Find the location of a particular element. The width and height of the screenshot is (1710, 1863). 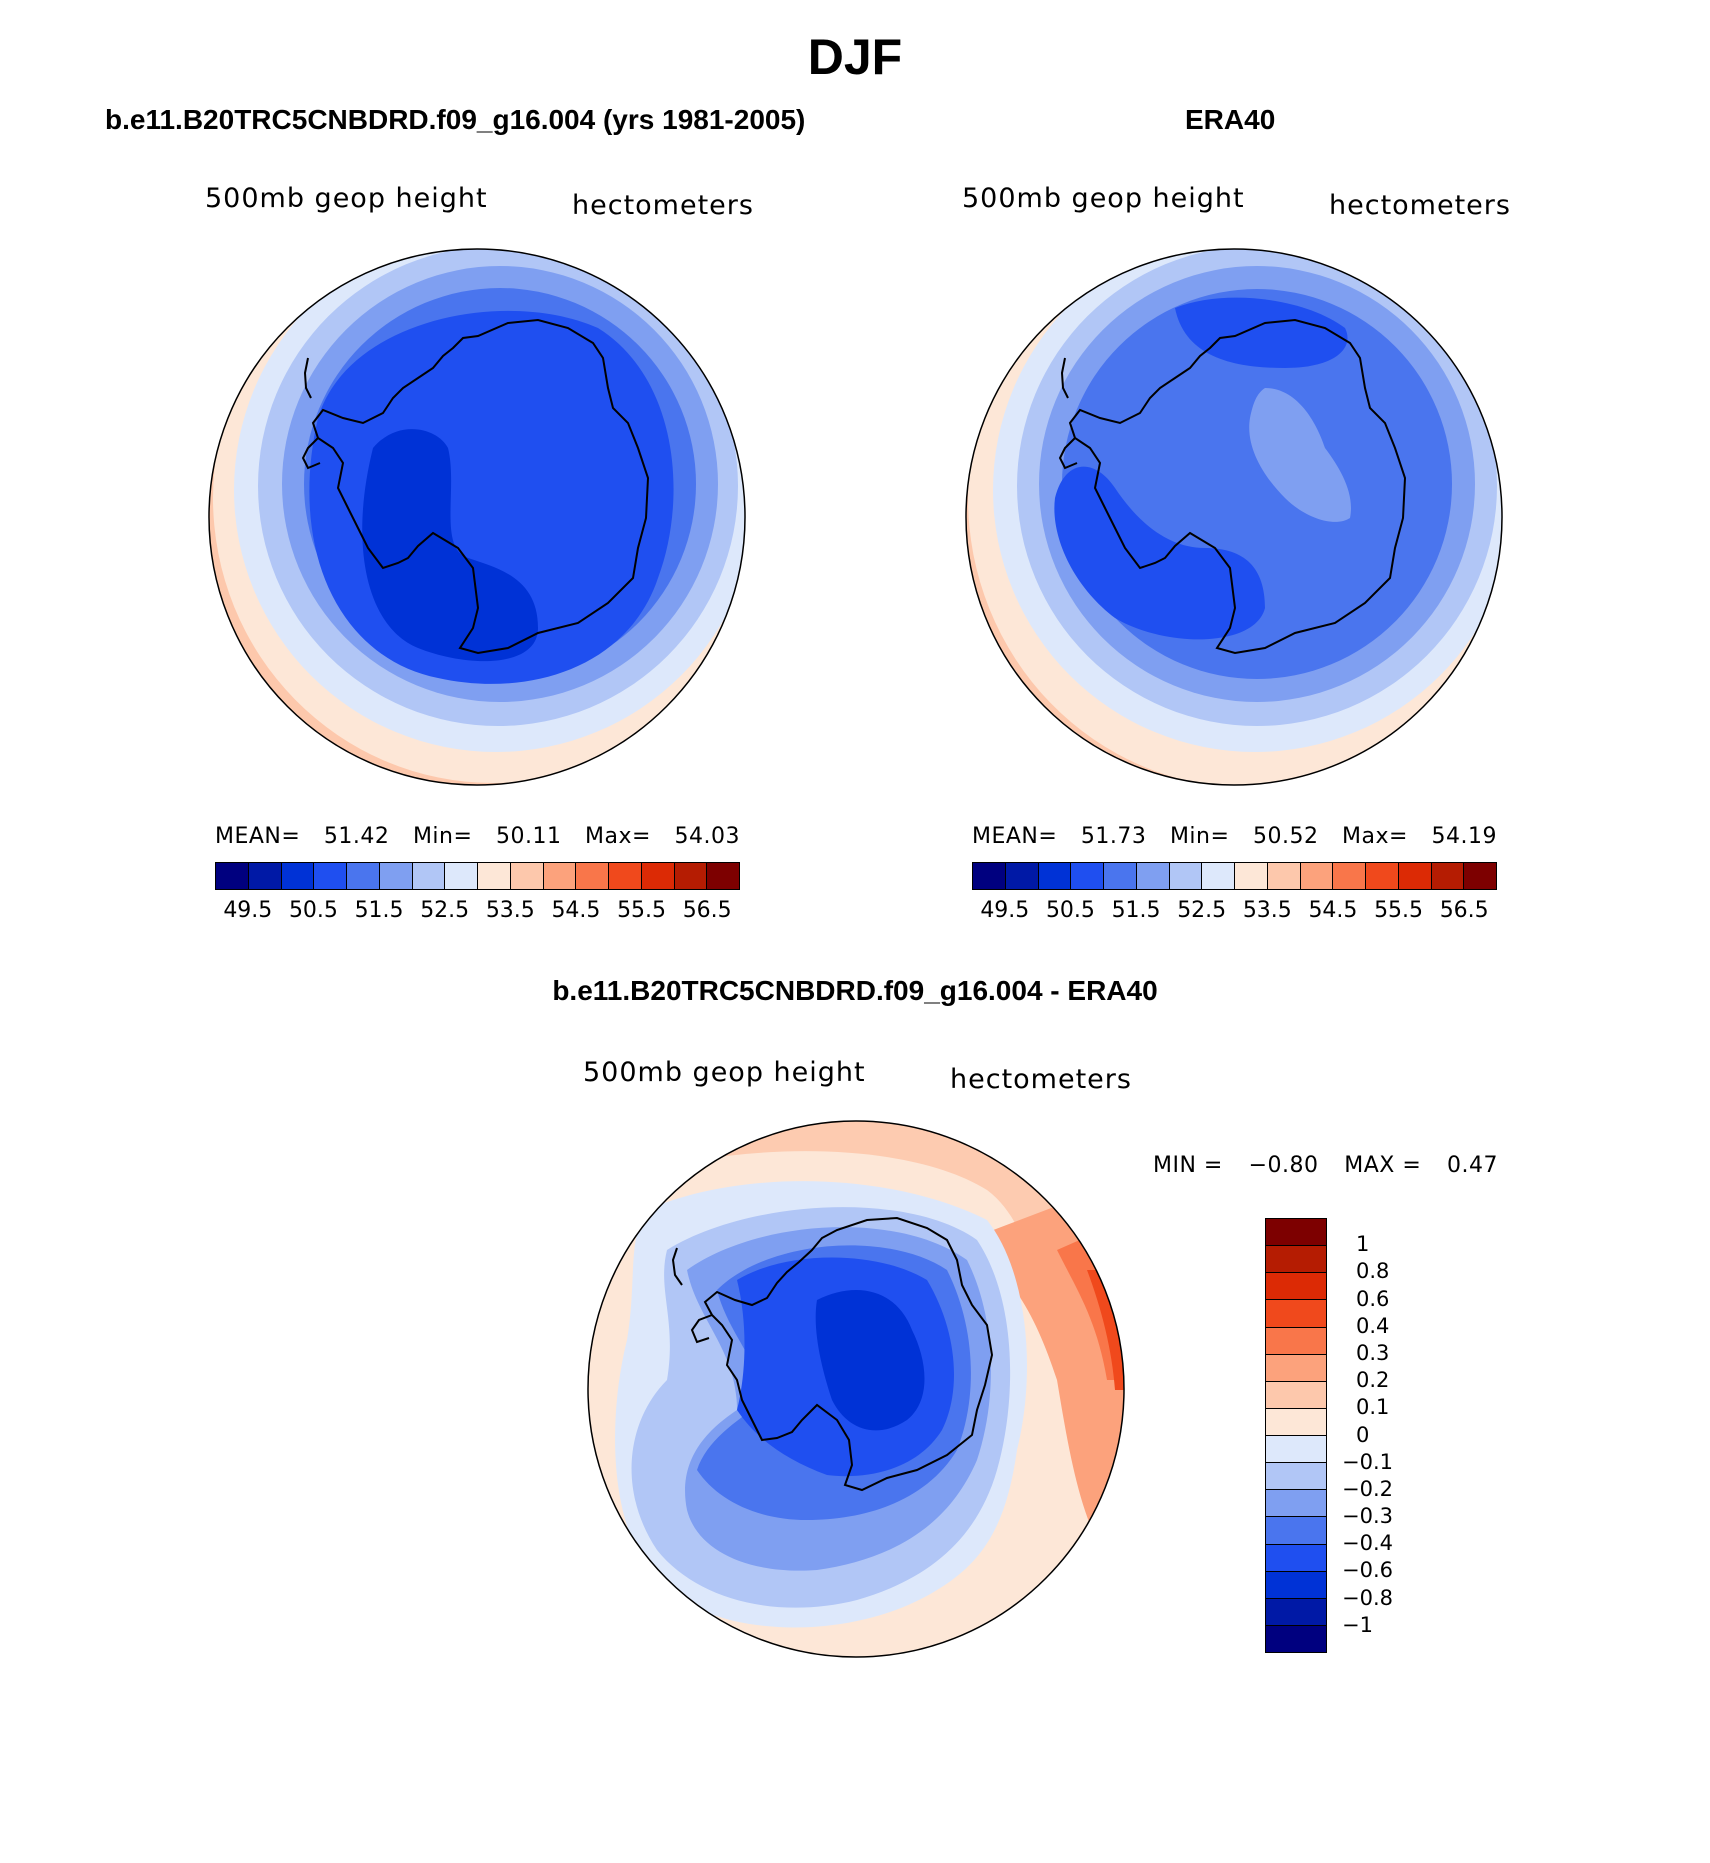

colorbar-tick-label: −0.6 is located at coordinates (1367, 1570).